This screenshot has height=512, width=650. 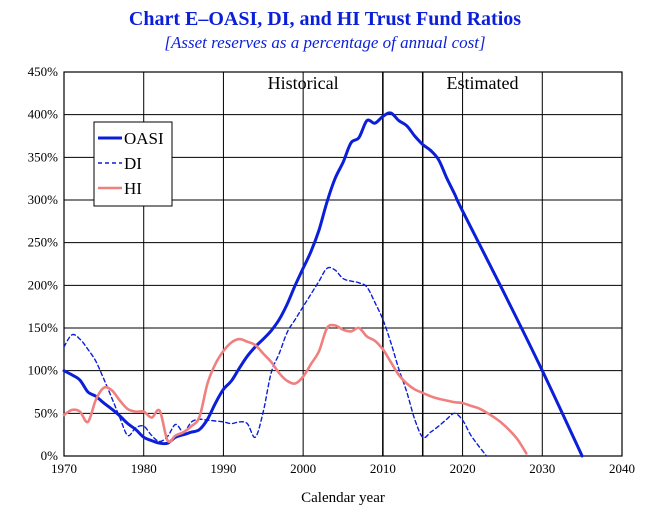 I want to click on legend-box, so click(x=133, y=164).